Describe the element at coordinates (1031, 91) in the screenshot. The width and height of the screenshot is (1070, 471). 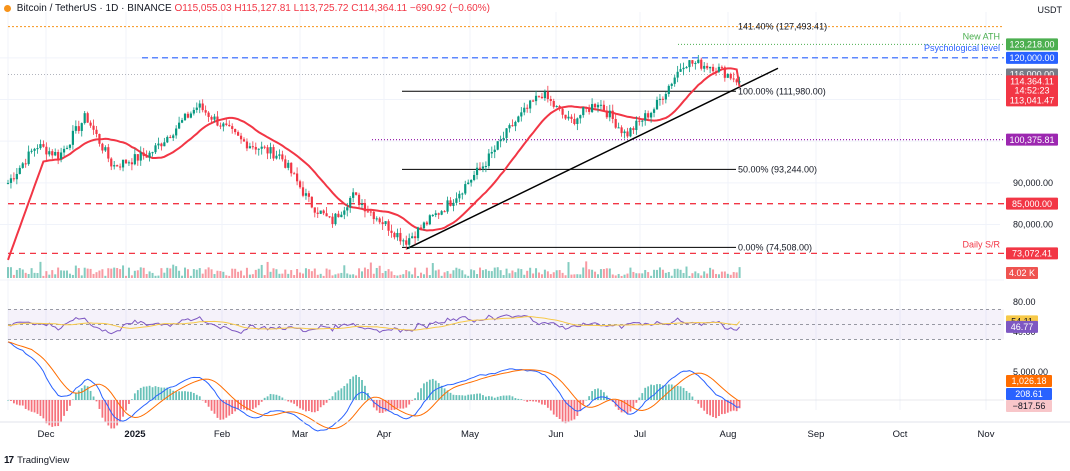
I see `price-tag: 14:52:23` at that location.